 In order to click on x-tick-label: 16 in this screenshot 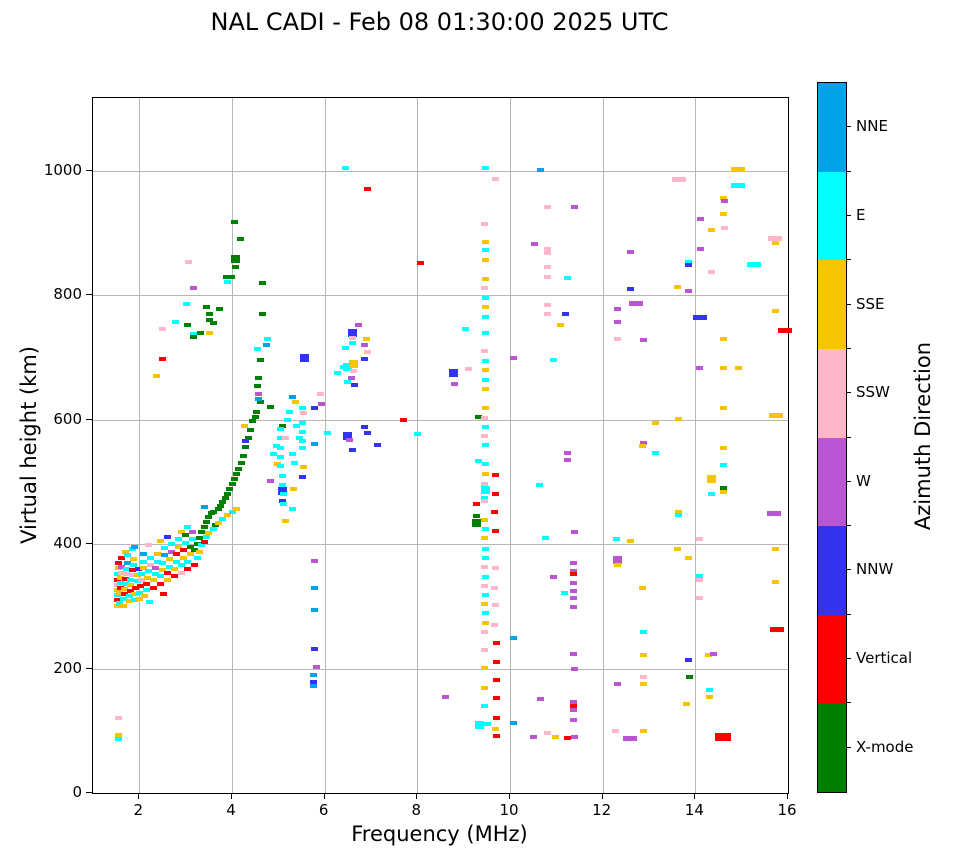, I will do `click(787, 810)`.